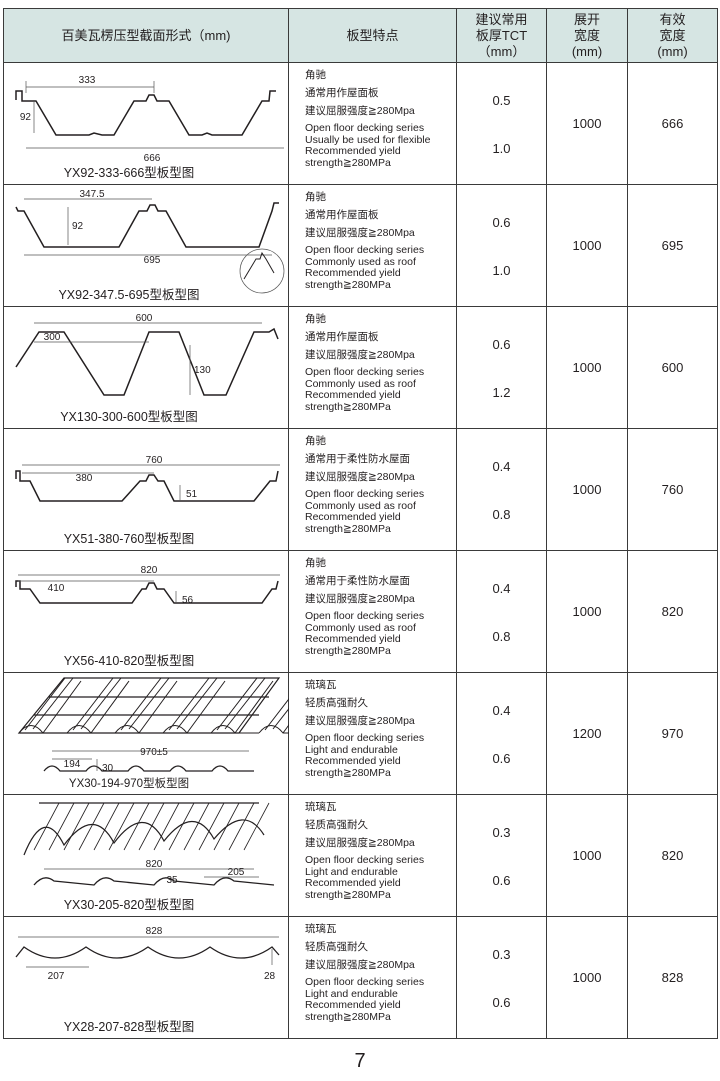 The width and height of the screenshot is (720, 1081). I want to click on feature-en-line: Usually be used for flexible, so click(368, 139).